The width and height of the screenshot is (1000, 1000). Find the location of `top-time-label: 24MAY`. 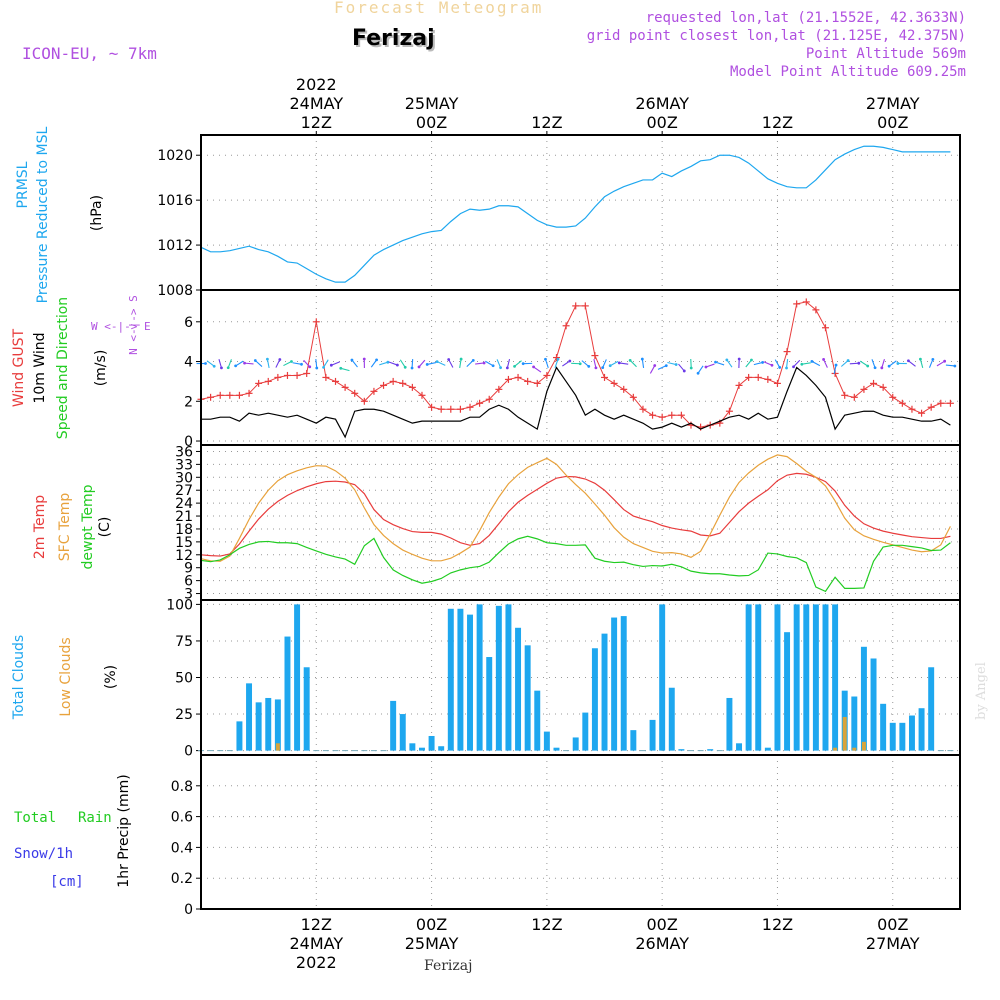

top-time-label: 24MAY is located at coordinates (316, 103).